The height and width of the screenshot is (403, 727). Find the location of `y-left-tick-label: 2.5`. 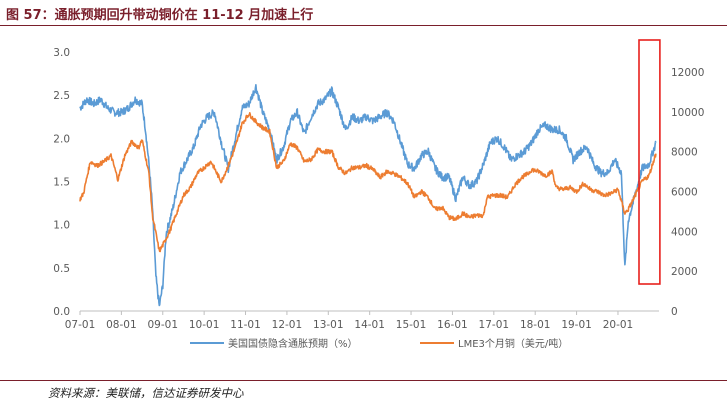

y-left-tick-label: 2.5 is located at coordinates (61, 96).